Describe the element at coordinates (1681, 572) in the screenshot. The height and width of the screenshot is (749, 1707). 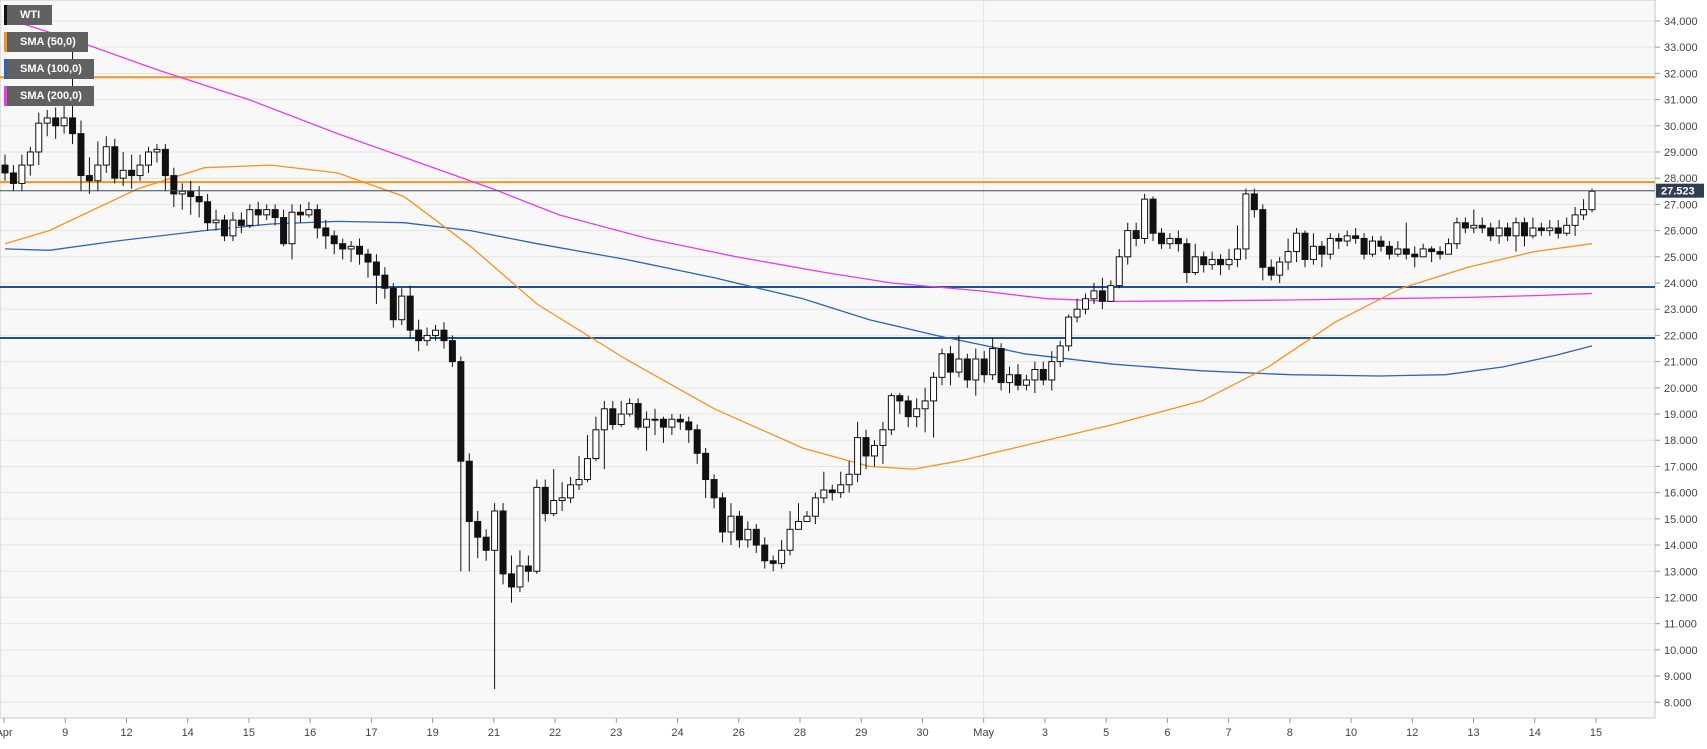
I see `y-tick-label: 13.000` at that location.